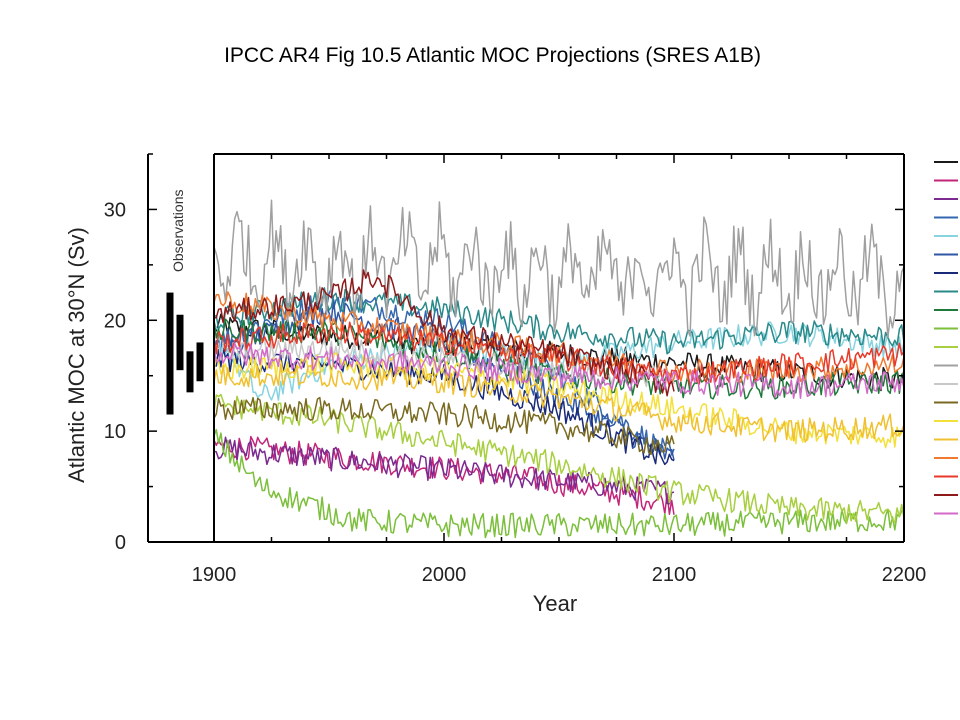 The width and height of the screenshot is (960, 720). I want to click on y-tick-label: 0, so click(120, 543).